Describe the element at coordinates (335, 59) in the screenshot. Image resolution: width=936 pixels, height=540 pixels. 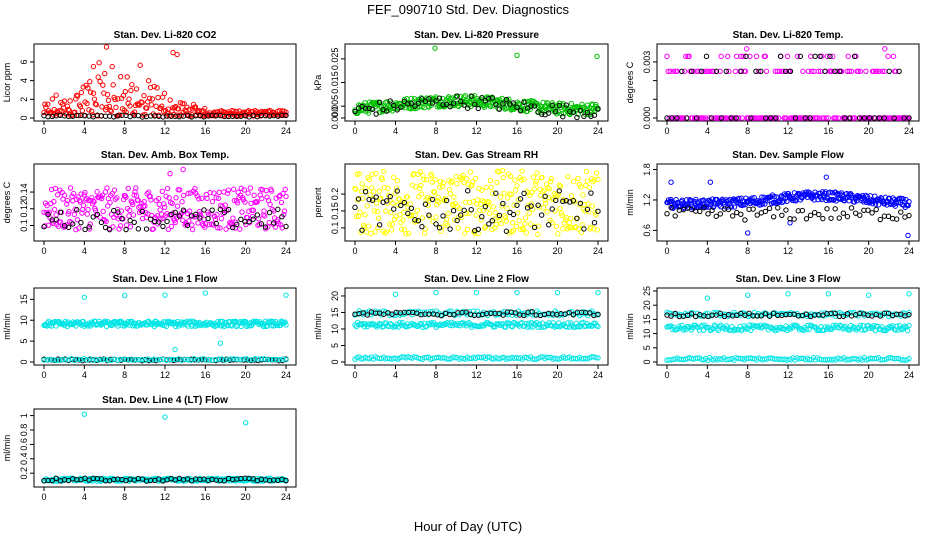
I see `y-tick-label: 0.025` at that location.